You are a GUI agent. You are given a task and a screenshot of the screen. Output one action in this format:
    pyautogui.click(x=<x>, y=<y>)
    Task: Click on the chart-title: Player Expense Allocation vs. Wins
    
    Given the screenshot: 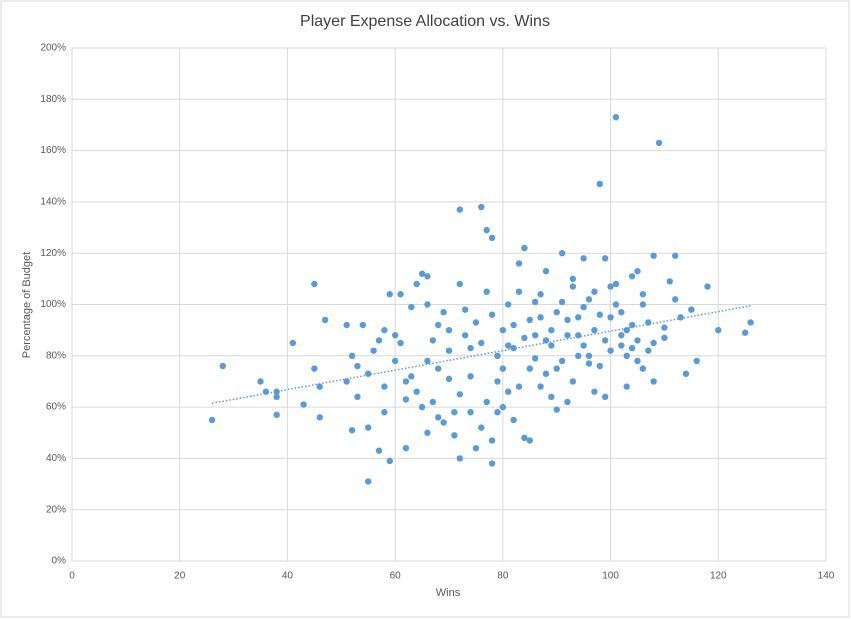 What is the action you would take?
    pyautogui.click(x=425, y=21)
    